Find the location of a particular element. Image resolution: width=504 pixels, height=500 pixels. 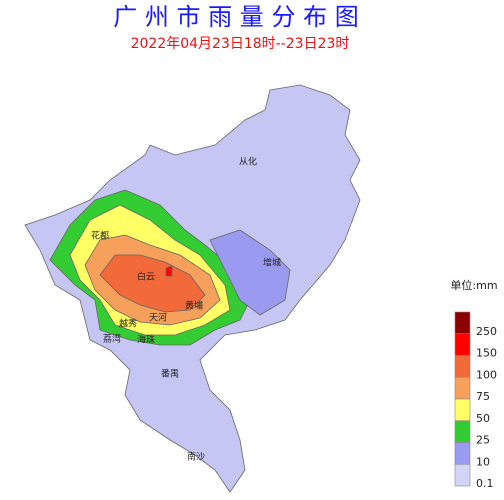

legend-label: 150 is located at coordinates (486, 353).